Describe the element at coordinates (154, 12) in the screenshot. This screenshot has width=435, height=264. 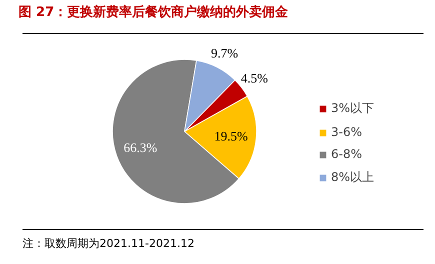
I see `chart-title: 图 27：更换新费率后餐饮商户缴纳的外卖佣金` at that location.